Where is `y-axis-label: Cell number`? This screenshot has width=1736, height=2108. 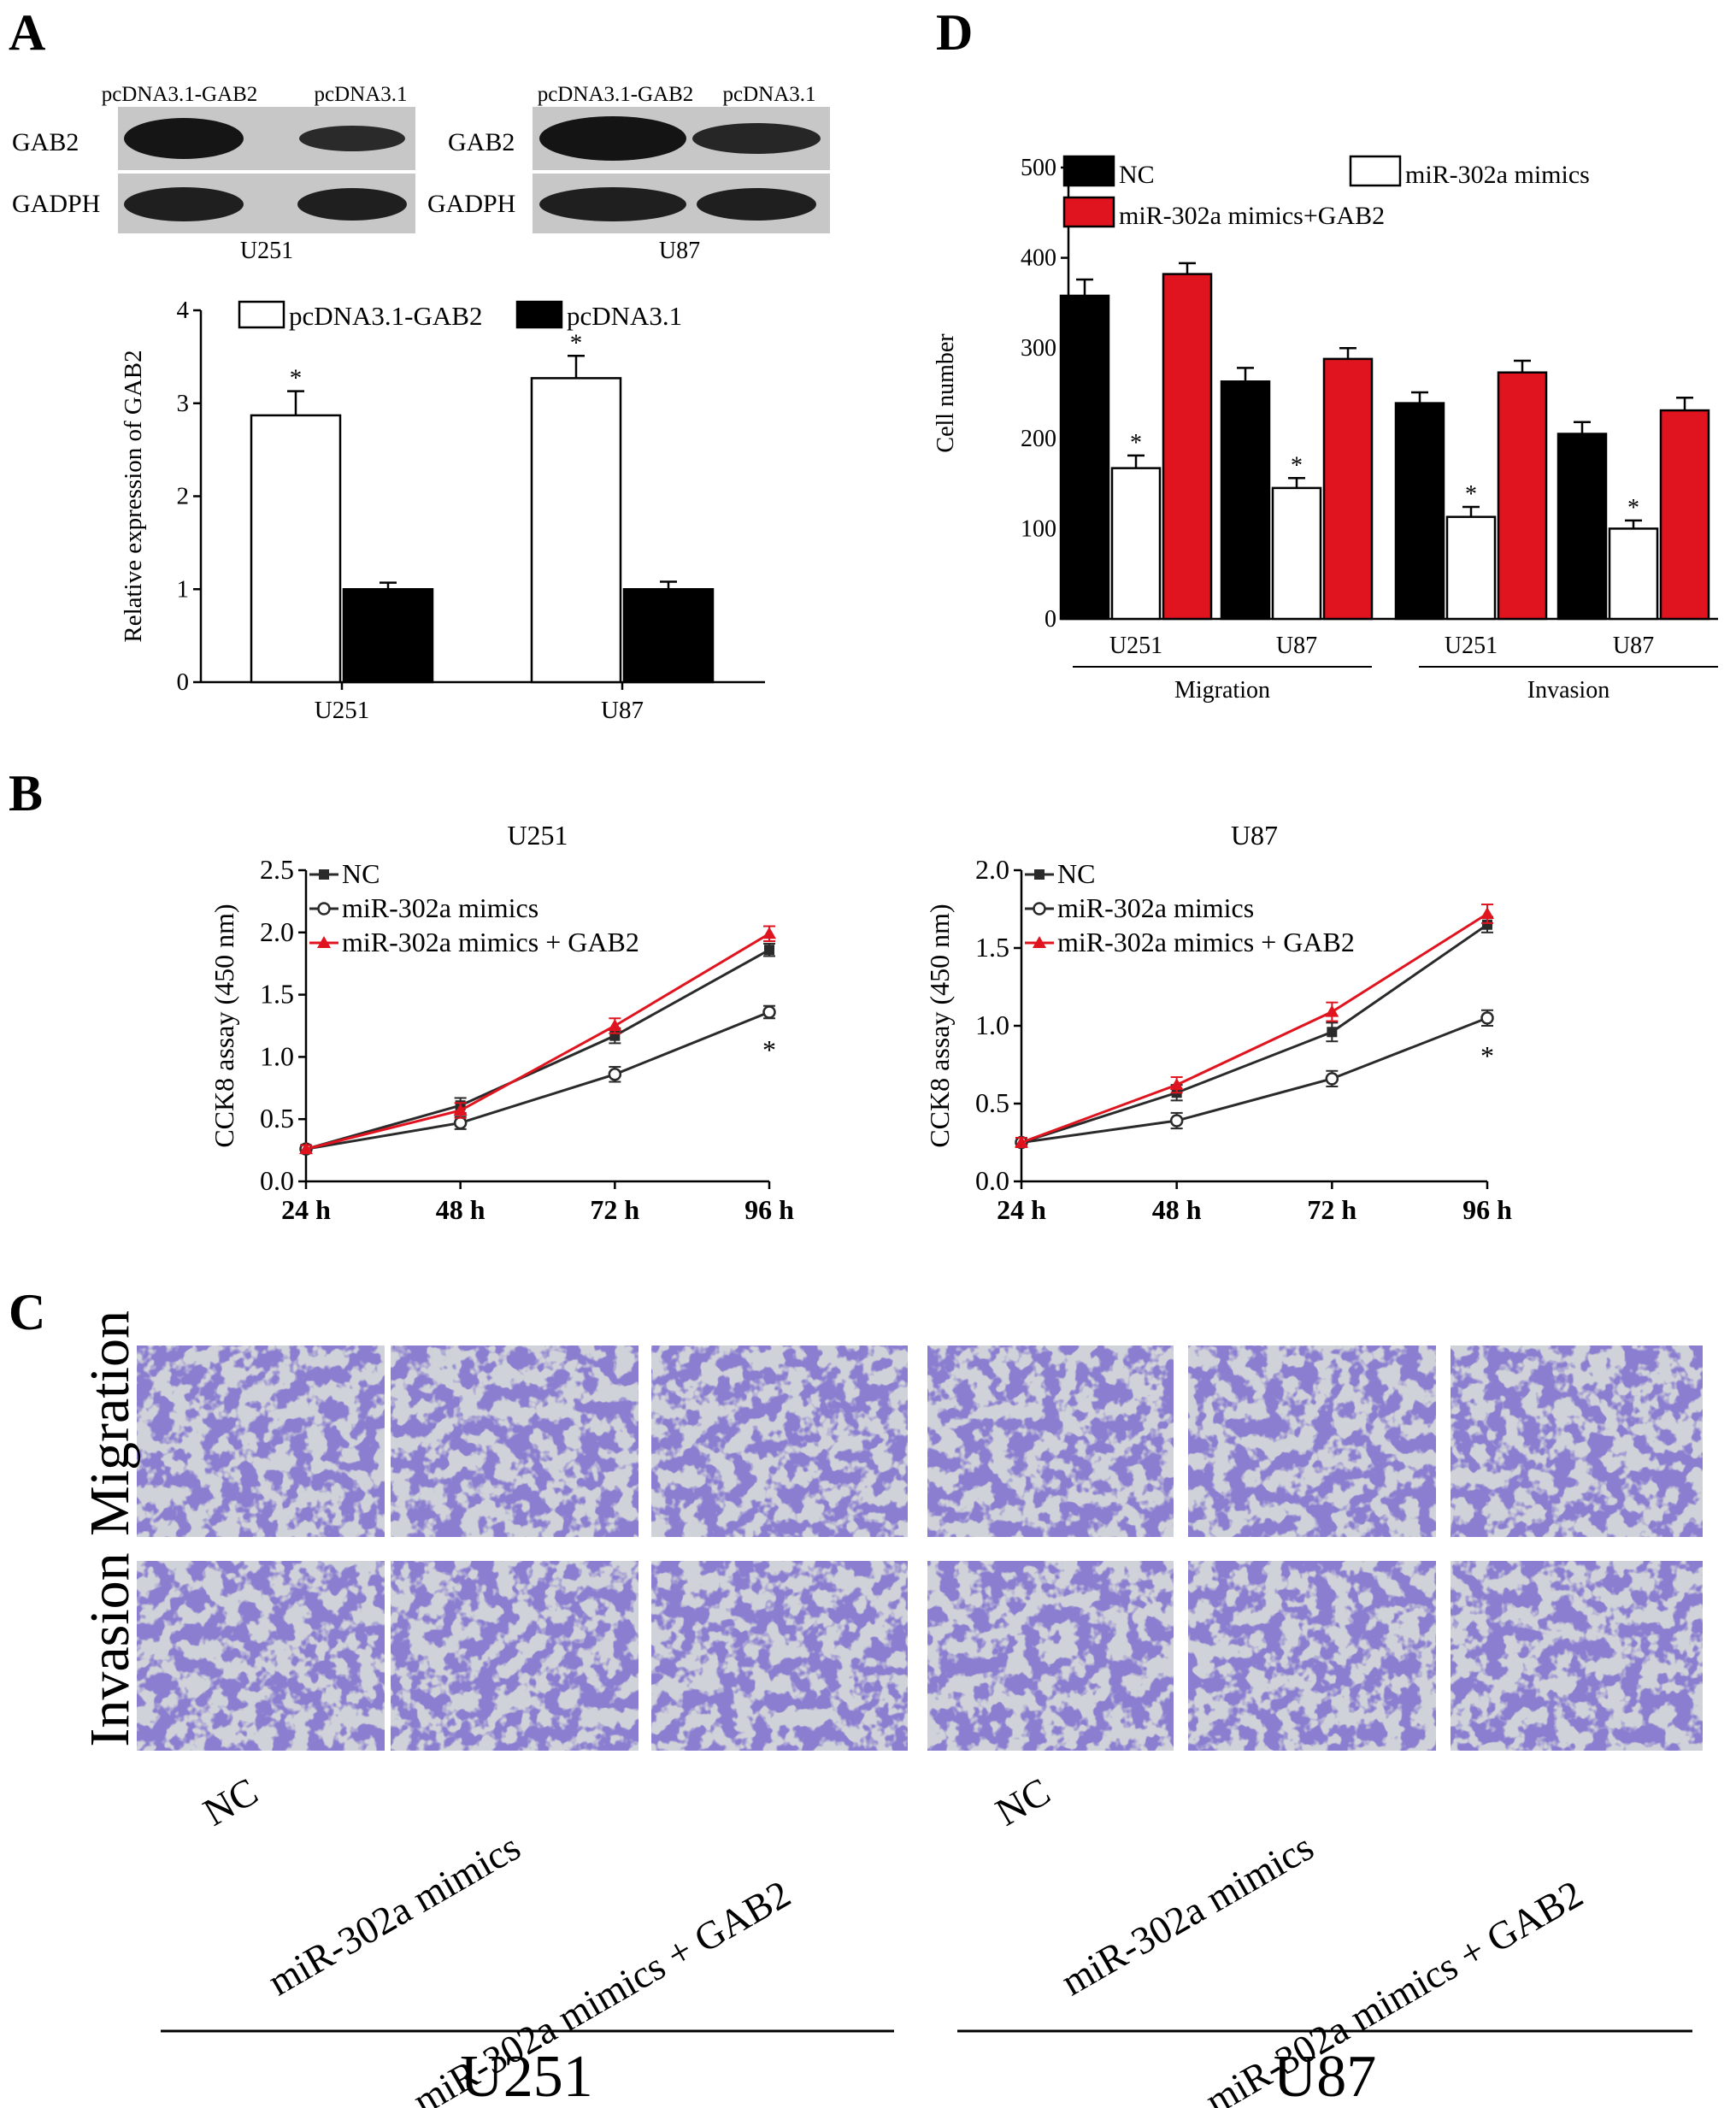 y-axis-label: Cell number is located at coordinates (946, 393).